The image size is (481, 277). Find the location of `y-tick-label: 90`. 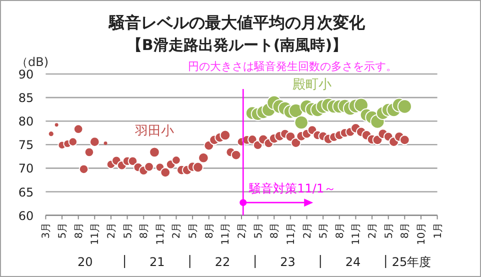

y-tick-label: 90 is located at coordinates (26, 75).